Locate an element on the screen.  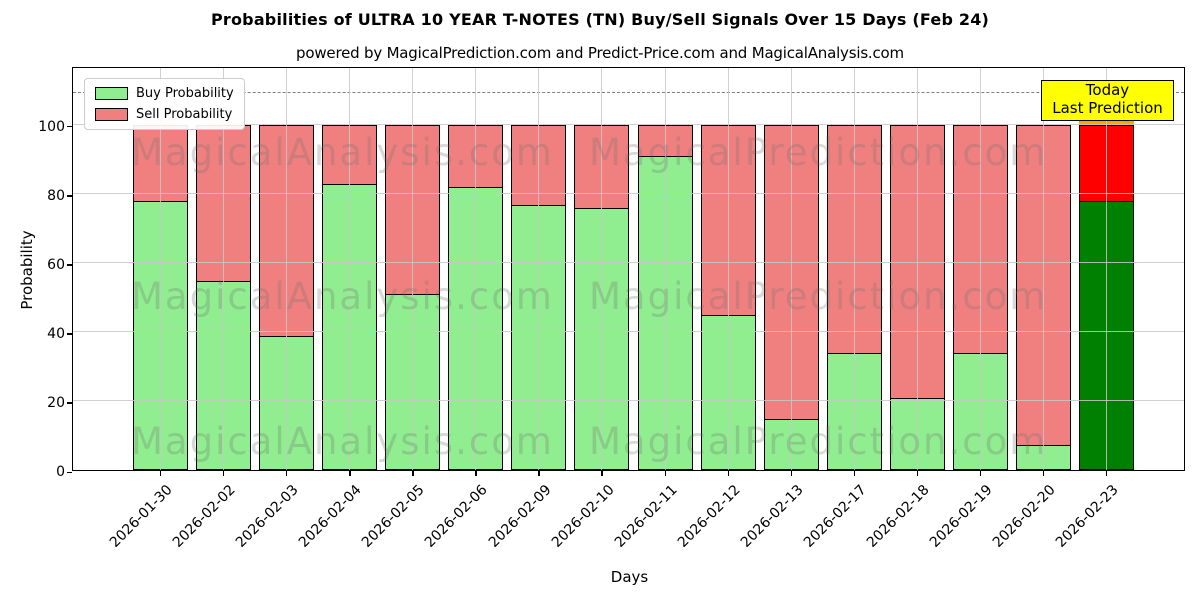
y-tick-label: 80 is located at coordinates (56, 195).